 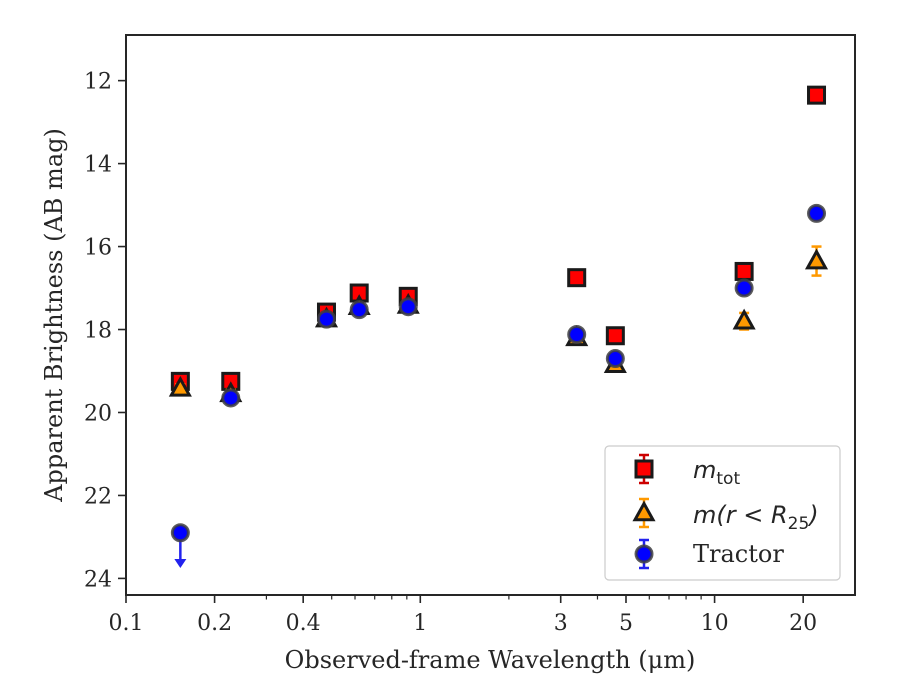 What do you see at coordinates (180, 546) in the screenshot?
I see `point-s2-0-group` at bounding box center [180, 546].